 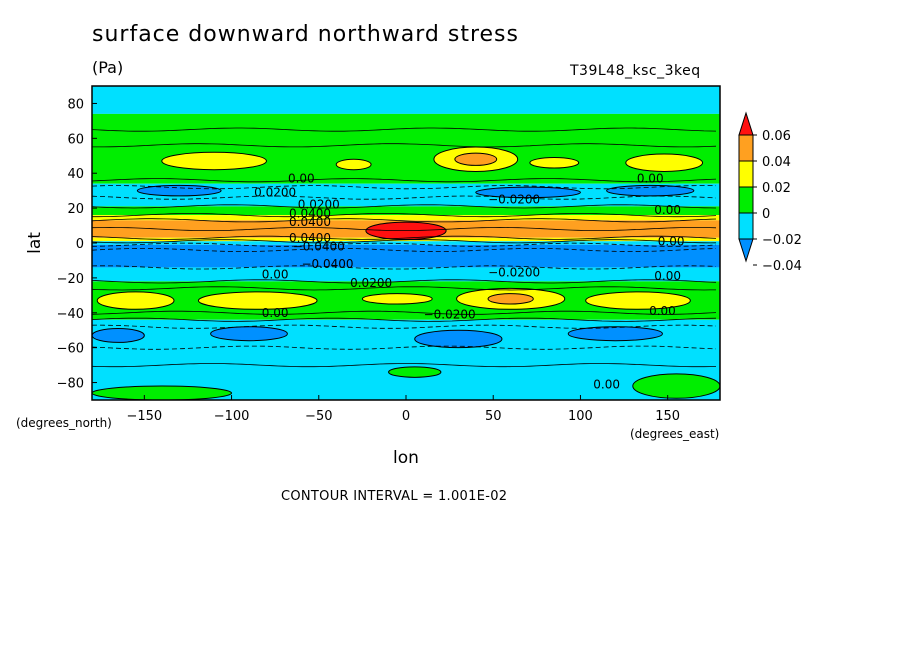 I want to click on y-axis-units: (degrees_north), so click(x=64, y=423).